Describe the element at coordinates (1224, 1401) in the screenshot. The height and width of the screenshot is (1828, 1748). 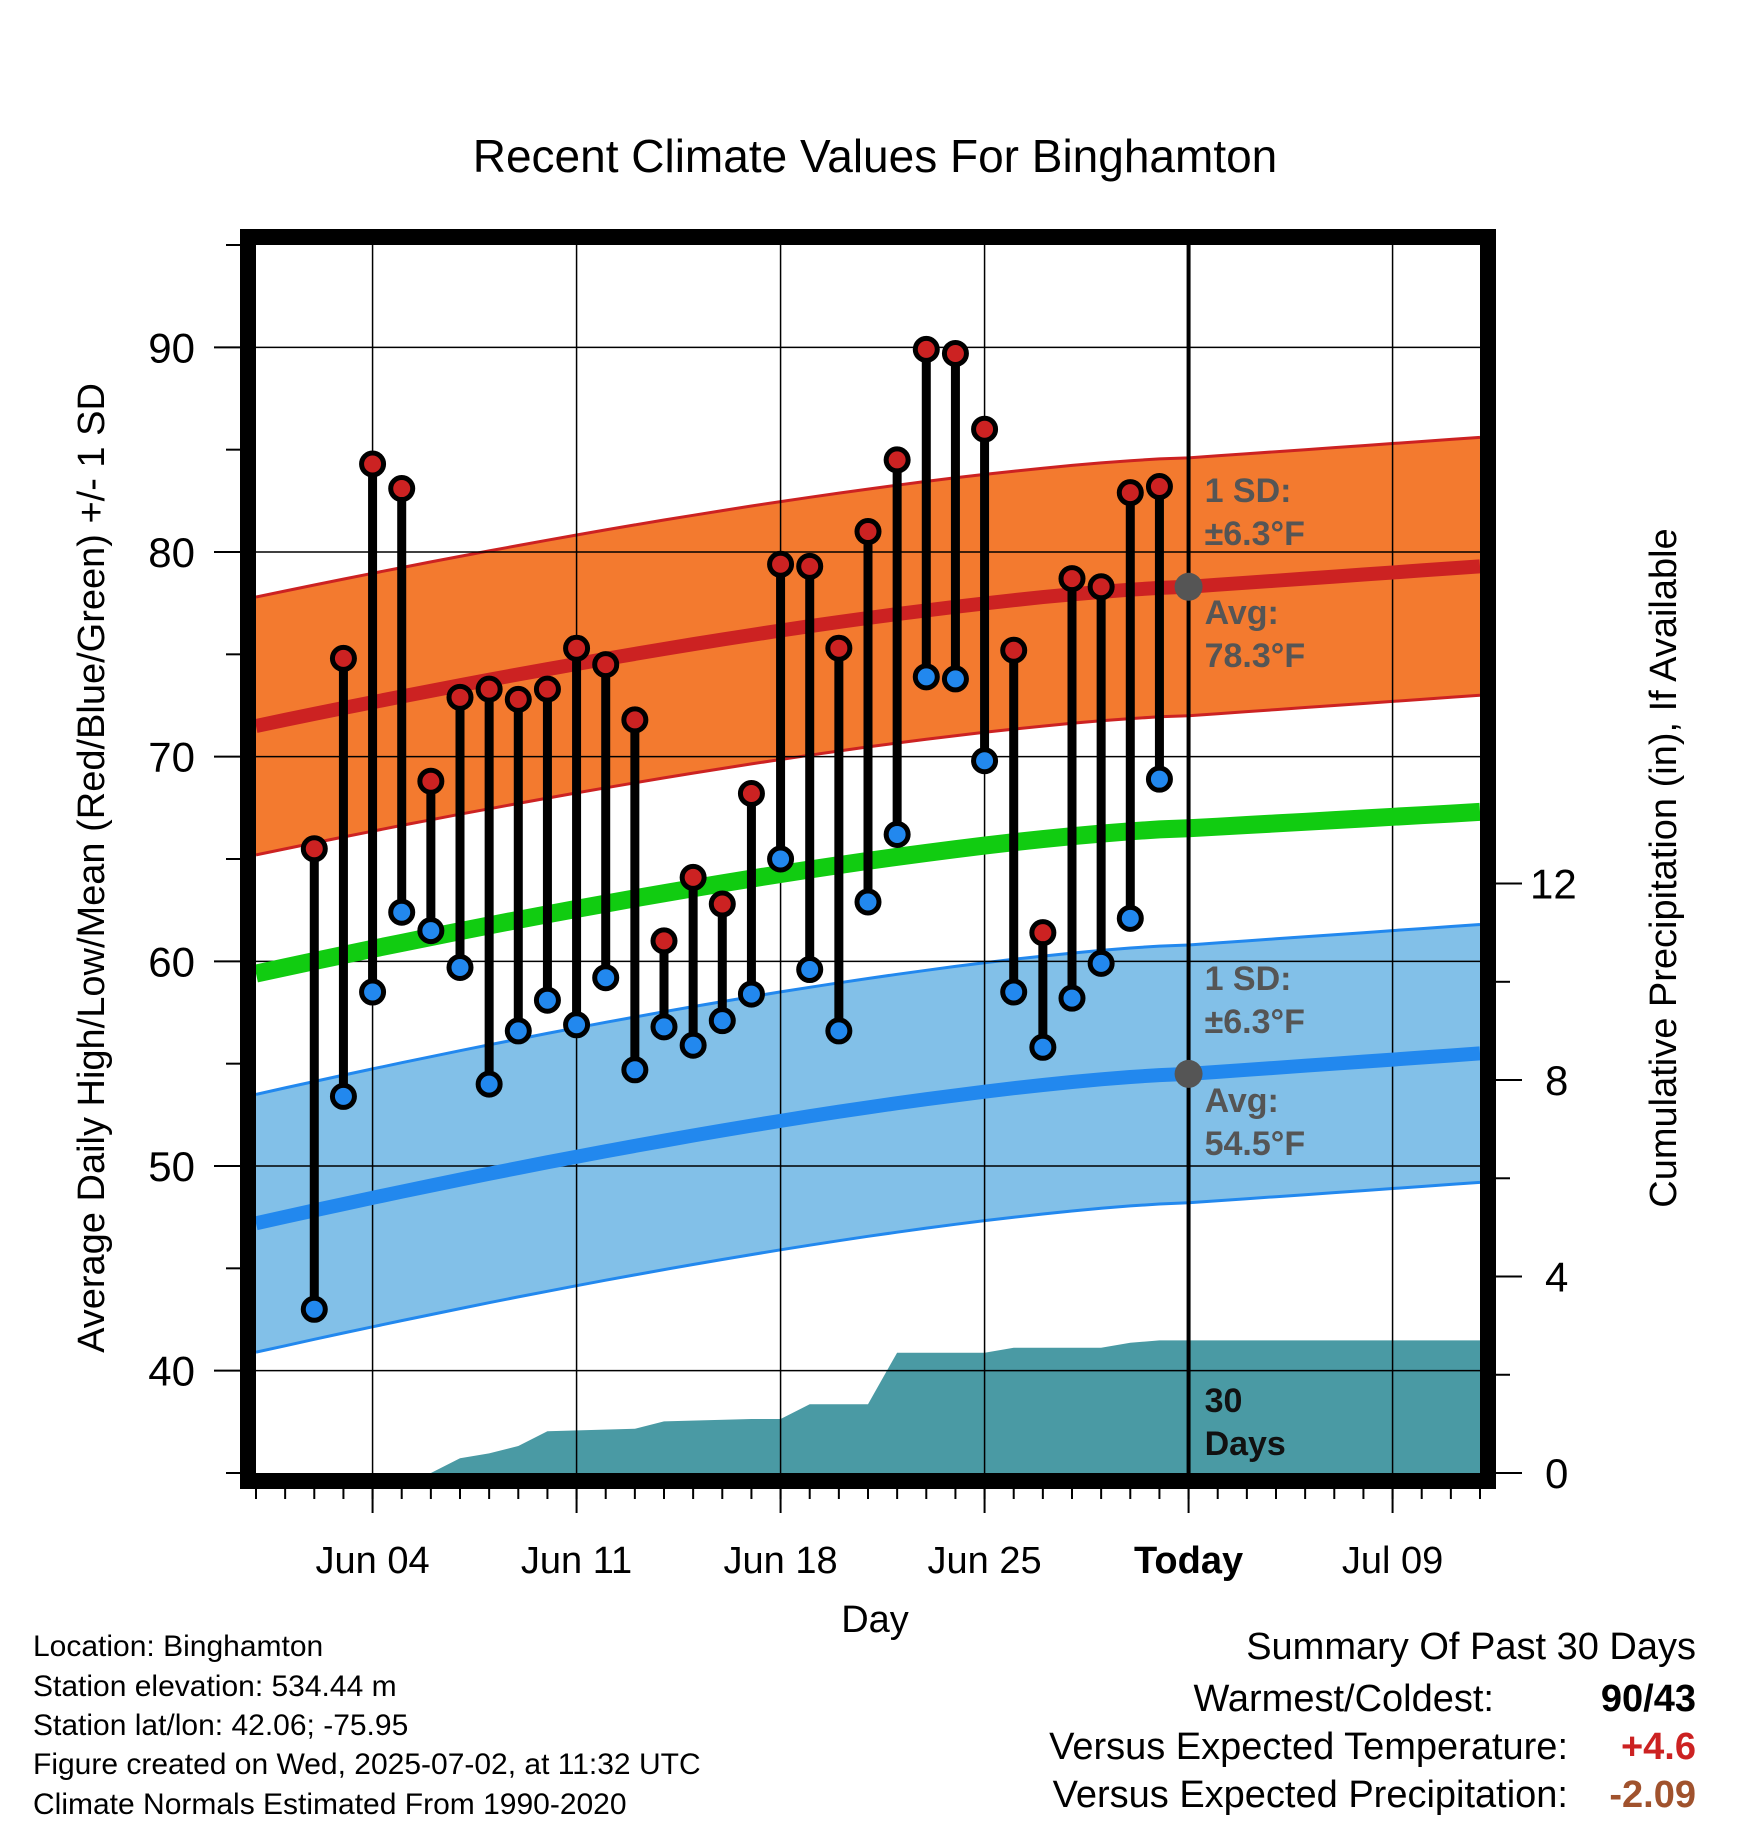
I see `window-label-30: 30` at that location.